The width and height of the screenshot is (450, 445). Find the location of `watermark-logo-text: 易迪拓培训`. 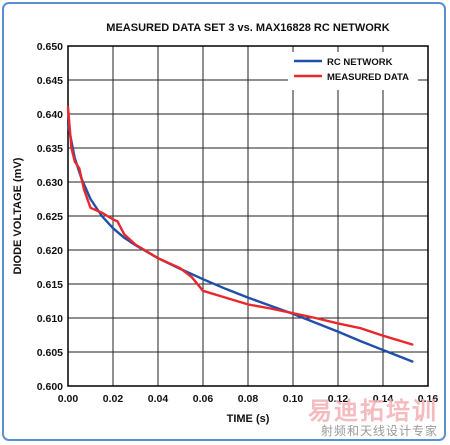

watermark-logo-text: 易迪拓培训 is located at coordinates (373, 411).